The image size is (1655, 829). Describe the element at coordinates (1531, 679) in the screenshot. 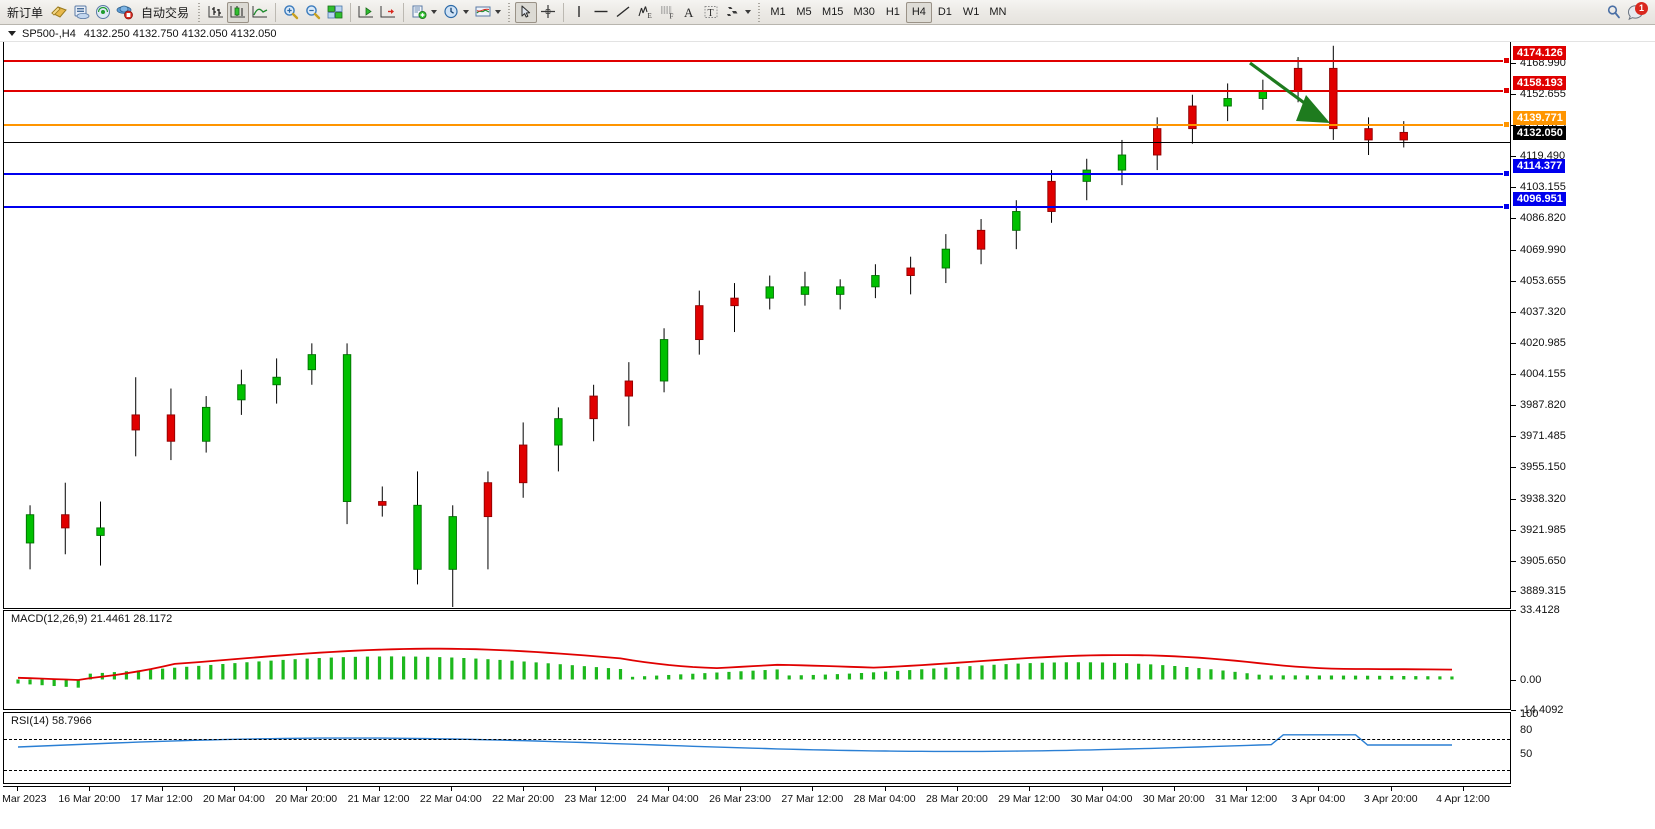

I see `macd-axis-label: 0.00` at that location.